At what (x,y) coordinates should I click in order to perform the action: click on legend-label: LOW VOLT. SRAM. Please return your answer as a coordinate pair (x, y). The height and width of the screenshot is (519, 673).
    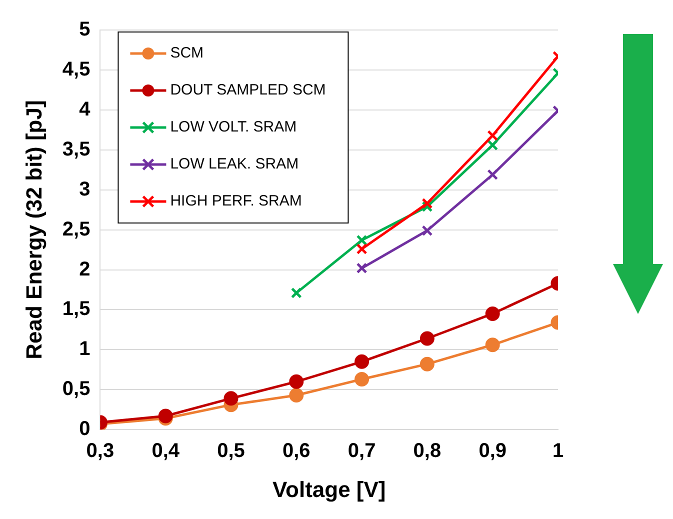
    Looking at the image, I should click on (233, 127).